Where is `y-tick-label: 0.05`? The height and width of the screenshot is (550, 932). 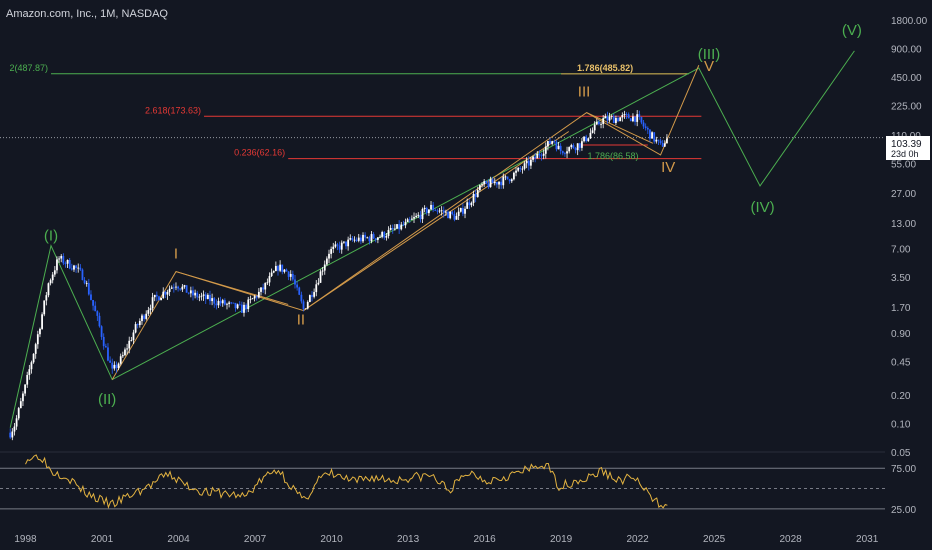
y-tick-label: 0.05 is located at coordinates (901, 453).